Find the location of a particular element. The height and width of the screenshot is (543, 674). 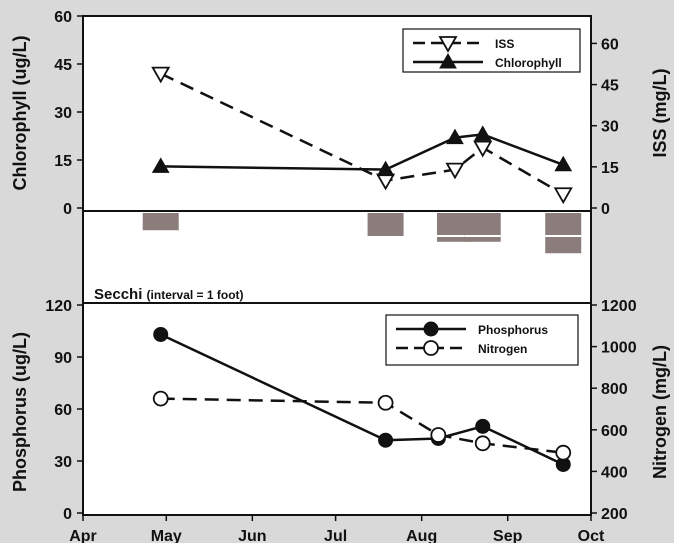

bottom-legend-box is located at coordinates (482, 340).